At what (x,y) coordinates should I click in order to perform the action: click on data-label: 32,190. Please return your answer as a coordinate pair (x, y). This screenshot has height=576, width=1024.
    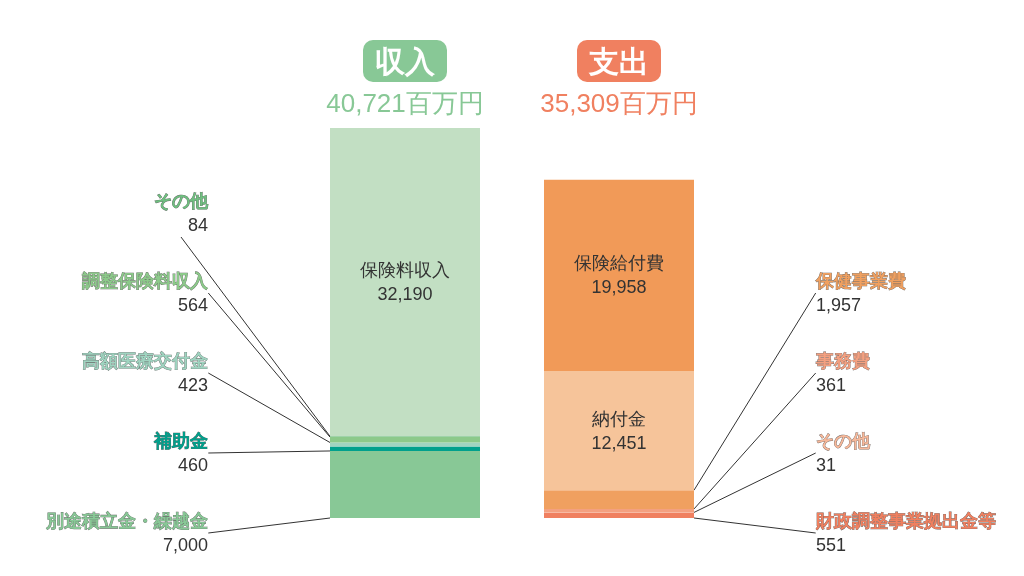
    Looking at the image, I should click on (405, 294).